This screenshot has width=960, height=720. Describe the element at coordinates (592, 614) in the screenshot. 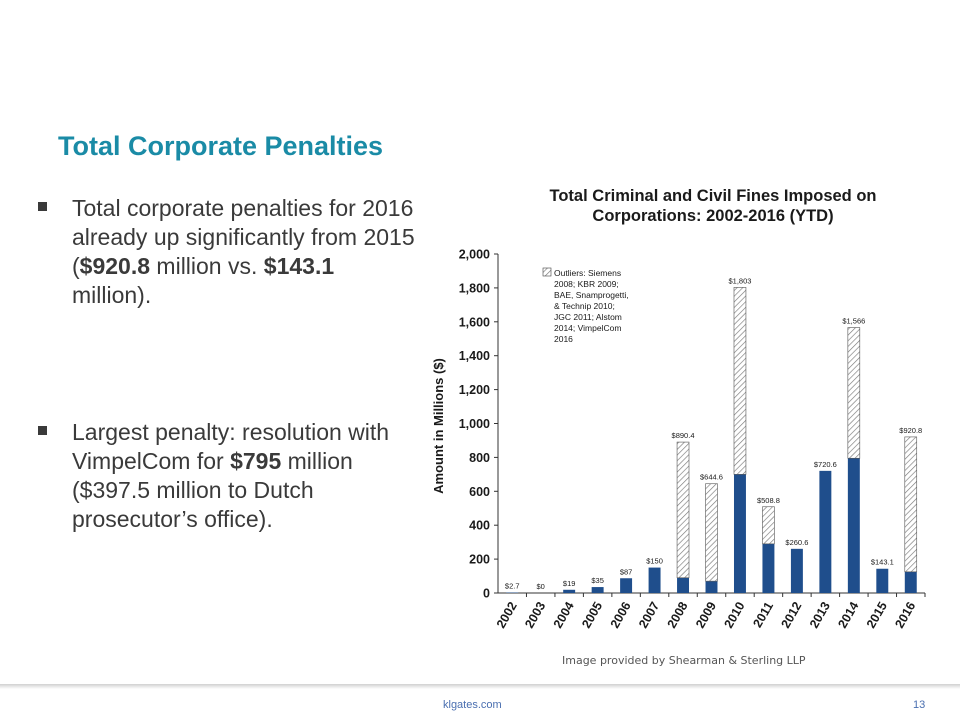

I see `x-tick-label-2005: 2005` at that location.